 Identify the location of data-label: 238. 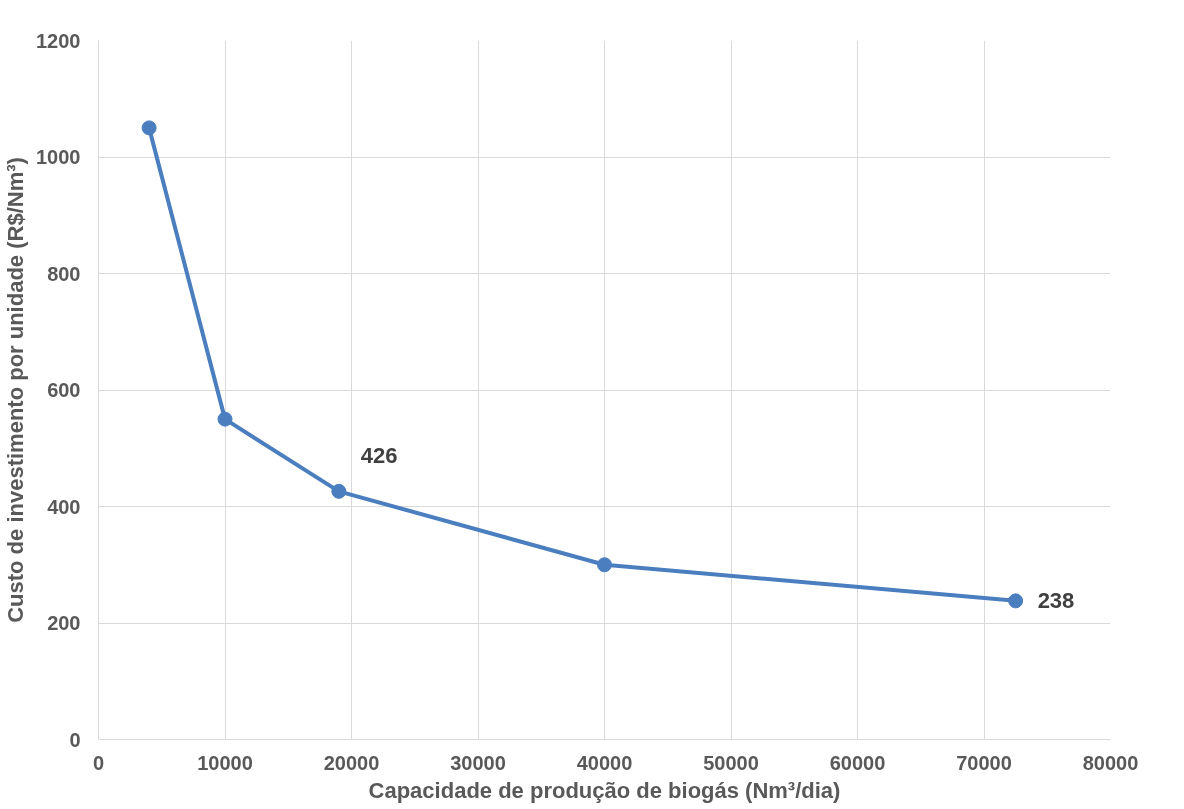
(1056, 601).